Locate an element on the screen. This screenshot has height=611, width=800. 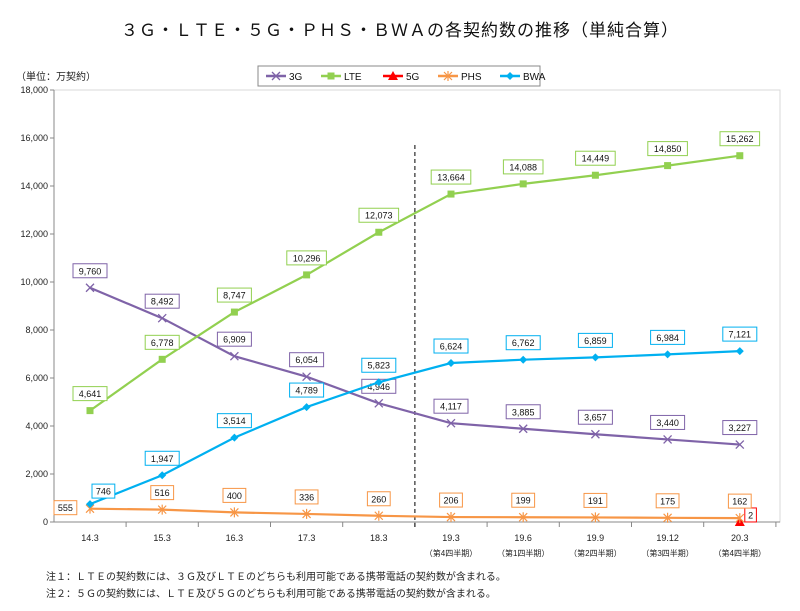
legend-label: 5G is located at coordinates (413, 77).